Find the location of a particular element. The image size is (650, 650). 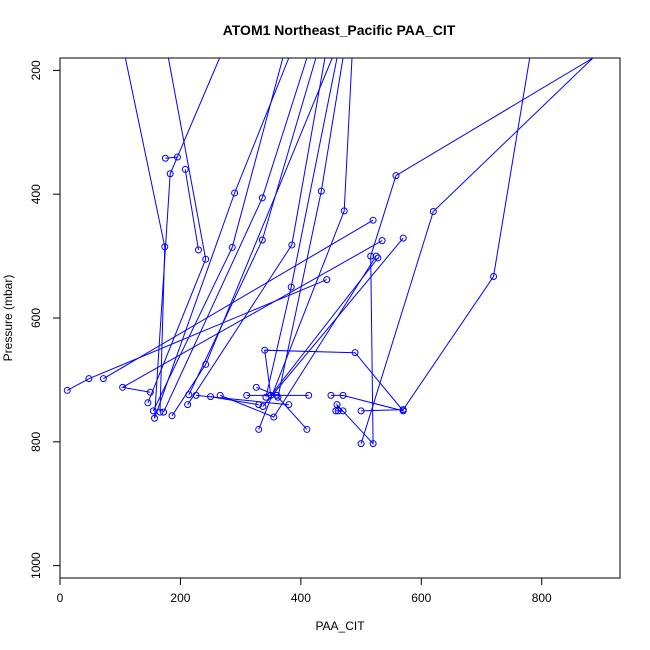

x-axis: 0 200 400 600 800 is located at coordinates (304, 591).